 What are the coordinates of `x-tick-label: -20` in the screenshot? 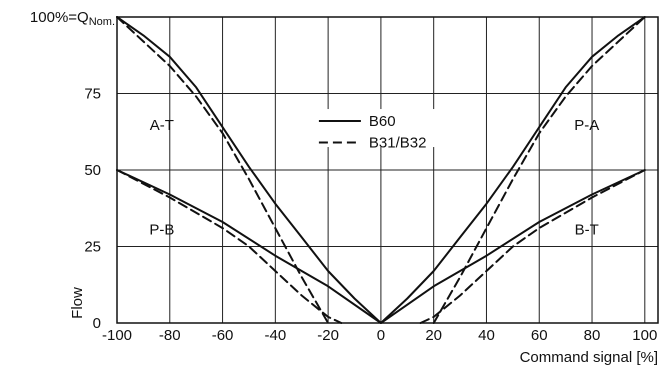 It's located at (328, 335).